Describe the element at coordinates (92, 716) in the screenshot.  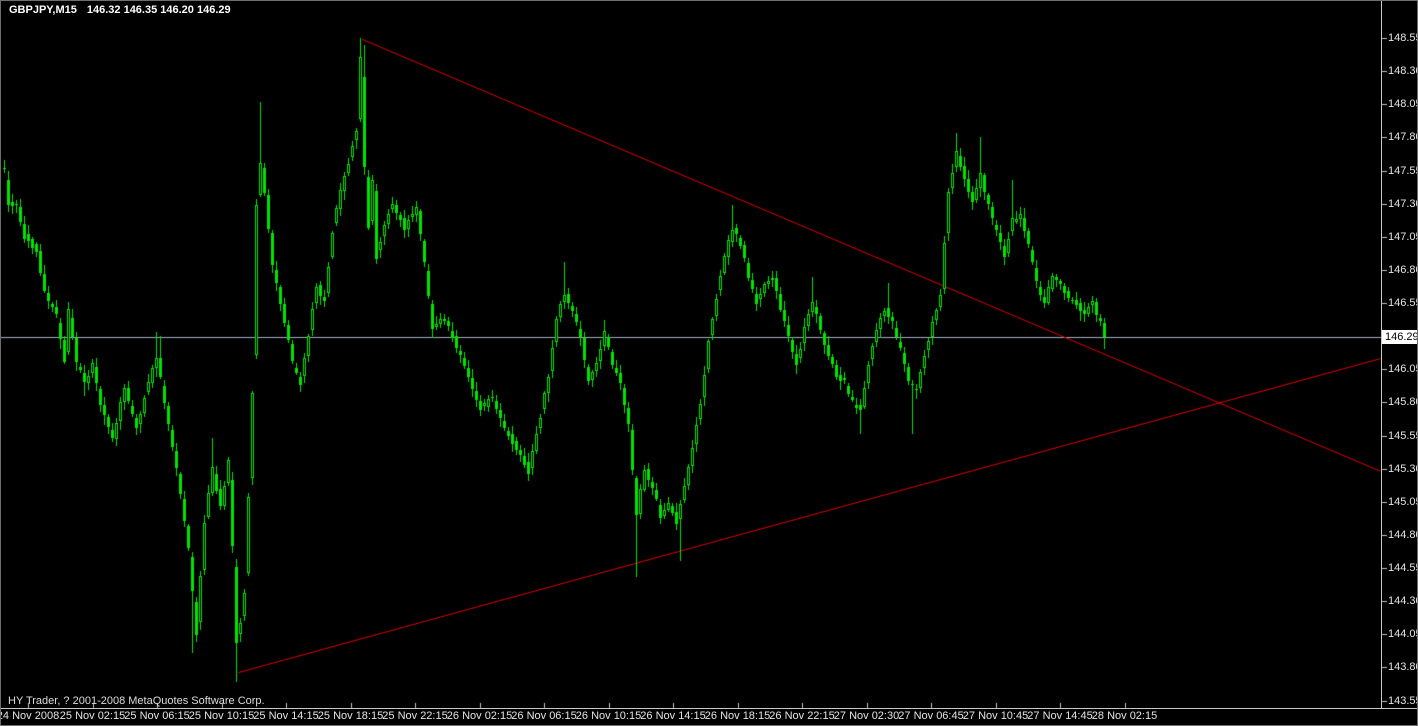
I see `time-tick-label: 25 Nov 02:15` at that location.